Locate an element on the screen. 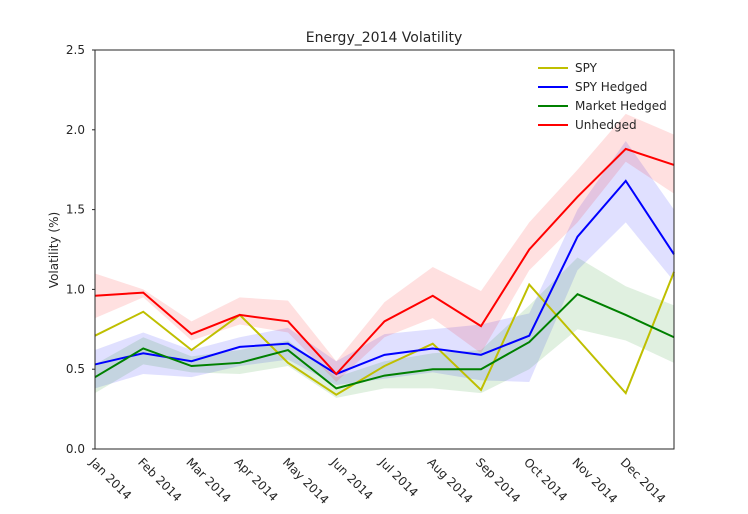 The image size is (748, 514). x-tick-label: May 2014 is located at coordinates (306, 481).